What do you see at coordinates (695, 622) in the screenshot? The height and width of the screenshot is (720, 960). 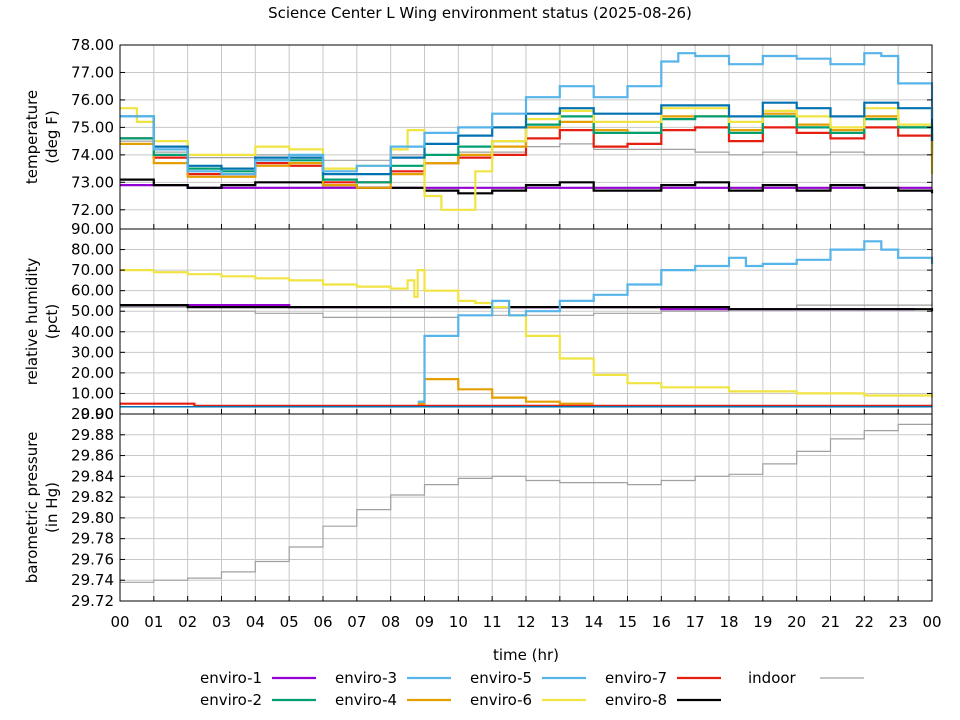 I see `x-tick-label: 17` at bounding box center [695, 622].